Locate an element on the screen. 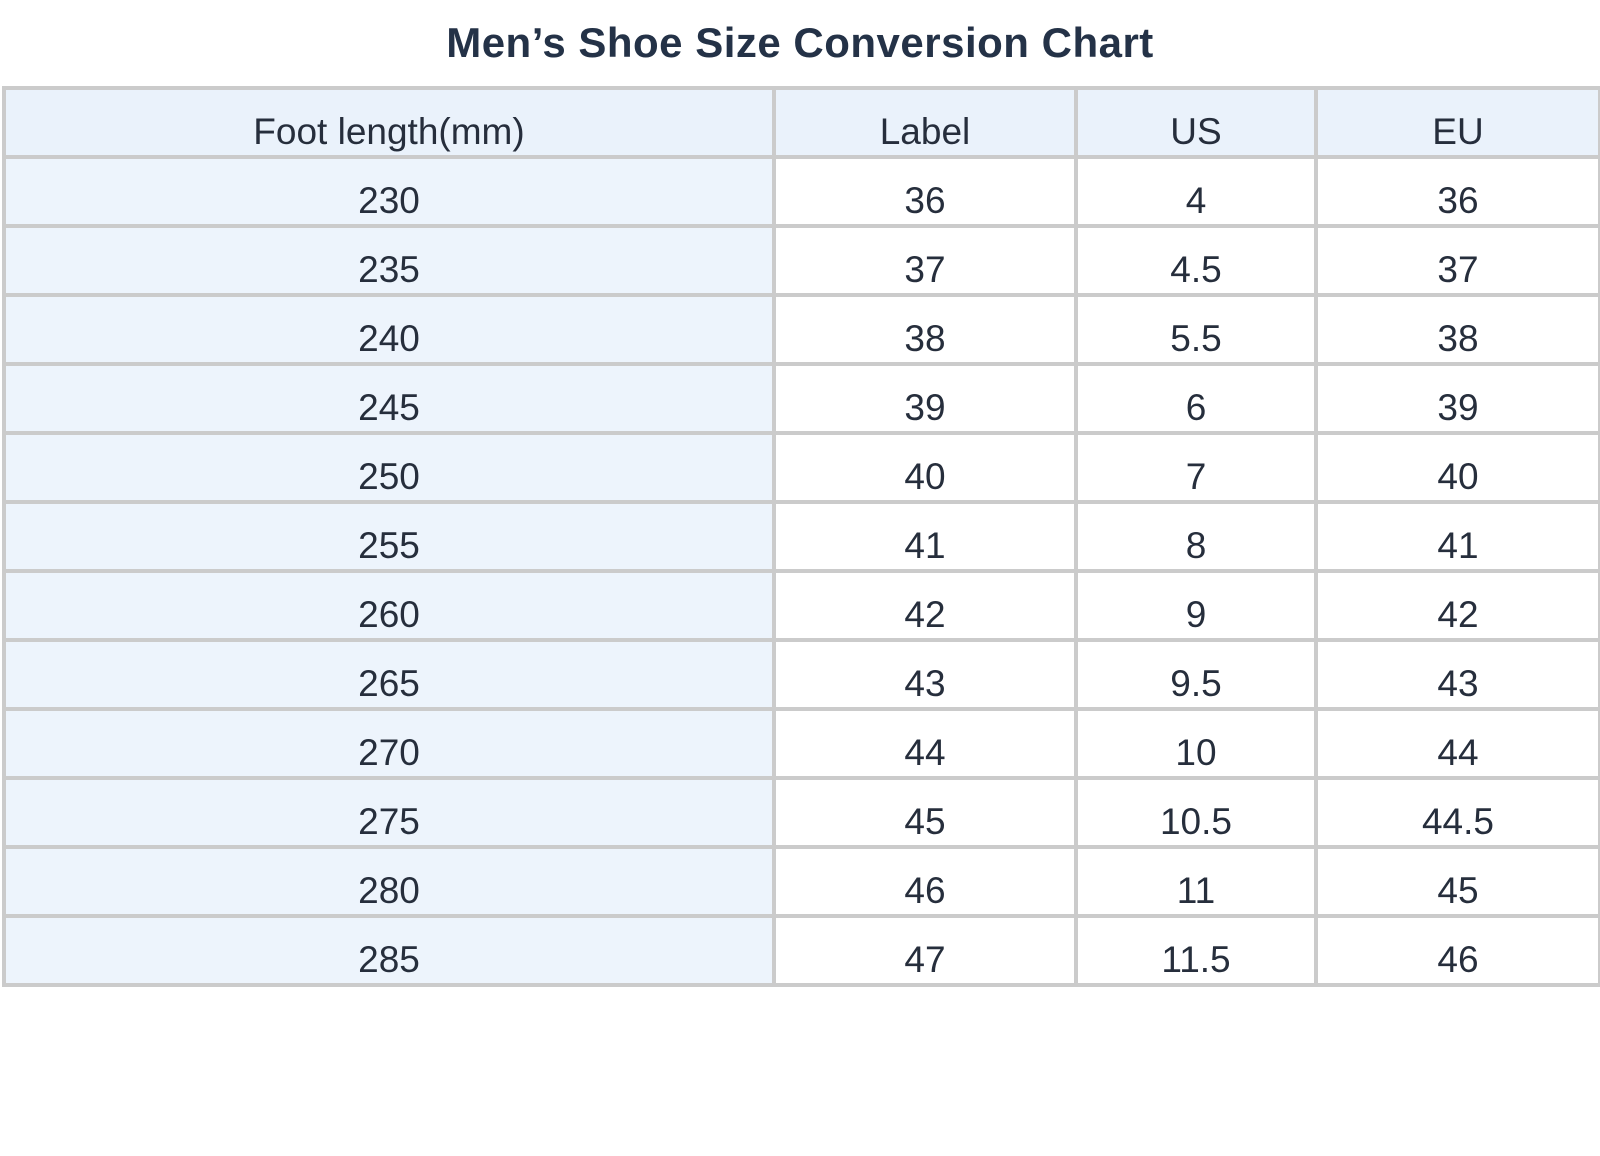 The image size is (1600, 1156). cell-label: 41 is located at coordinates (925, 536).